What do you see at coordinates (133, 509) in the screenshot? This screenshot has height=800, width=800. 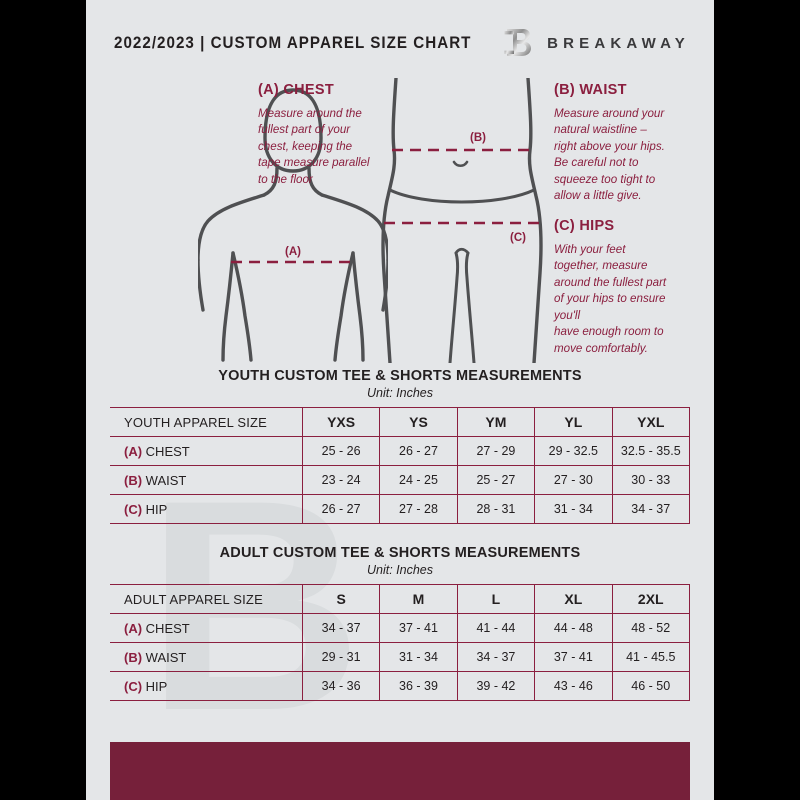 I see `youth-row-tag-2: (C)` at bounding box center [133, 509].